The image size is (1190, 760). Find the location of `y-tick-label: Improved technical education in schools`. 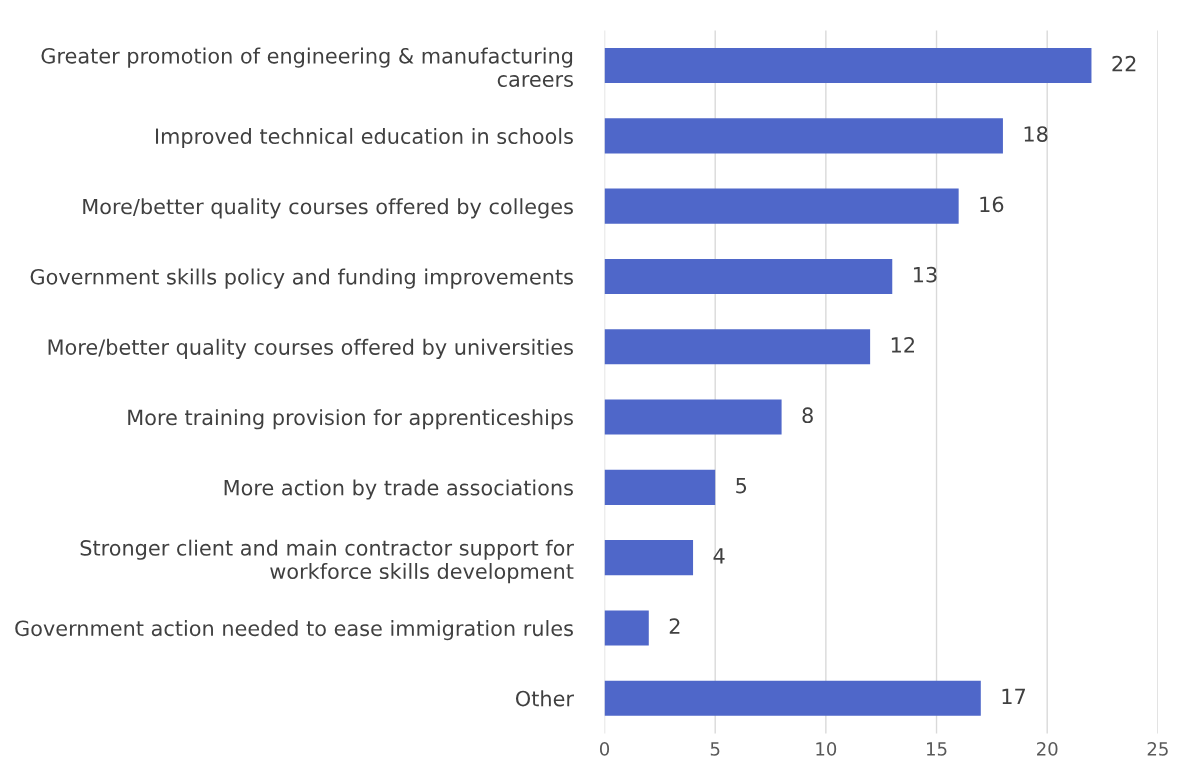

y-tick-label: Improved technical education in schools is located at coordinates (364, 138).